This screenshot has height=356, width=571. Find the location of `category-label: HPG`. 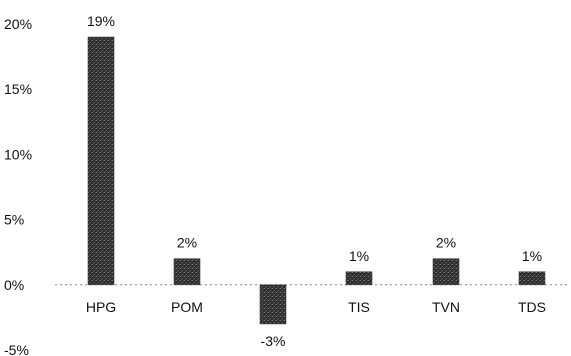

category-label: HPG is located at coordinates (101, 307).